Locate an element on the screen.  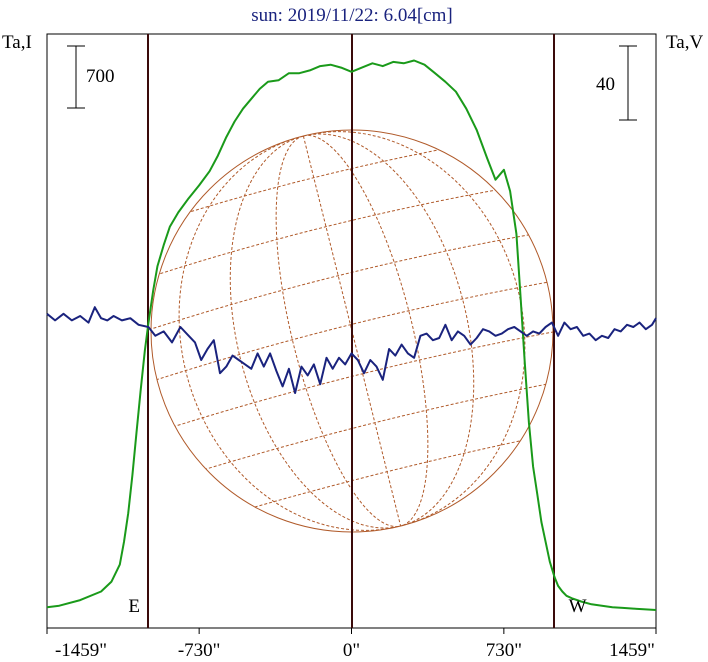
limb-label-e: E is located at coordinates (134, 606).